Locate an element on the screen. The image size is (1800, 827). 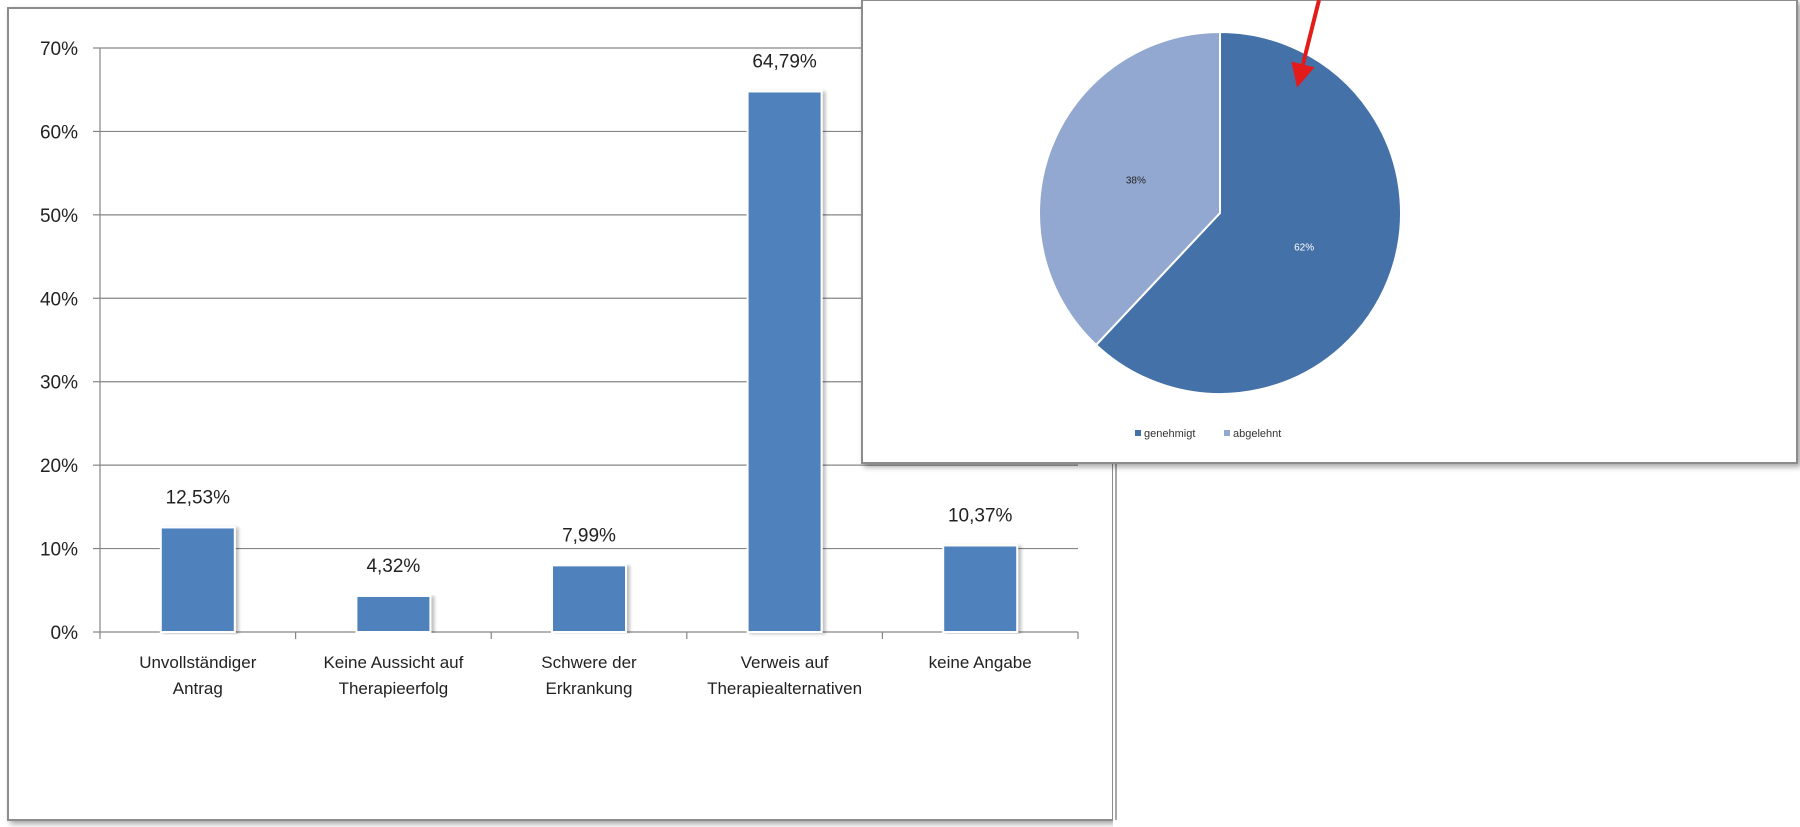
pie-slice-label: 38% is located at coordinates (1136, 181).